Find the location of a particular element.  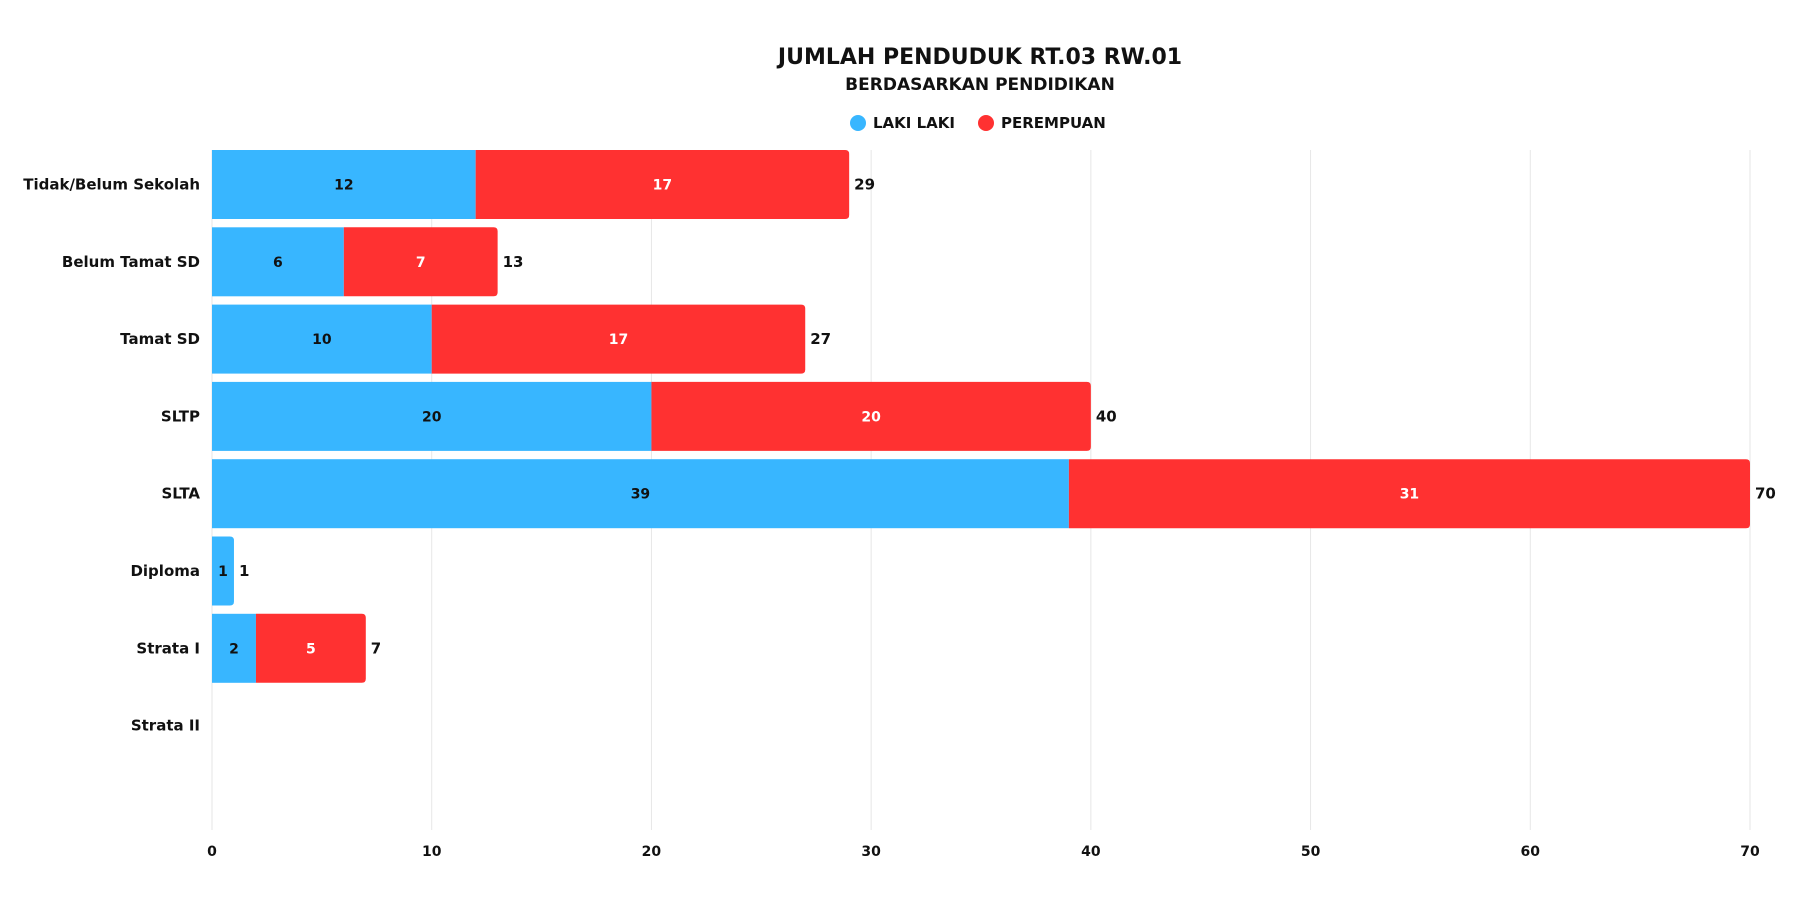

category-label: Belum Tamat SD is located at coordinates (131, 262).